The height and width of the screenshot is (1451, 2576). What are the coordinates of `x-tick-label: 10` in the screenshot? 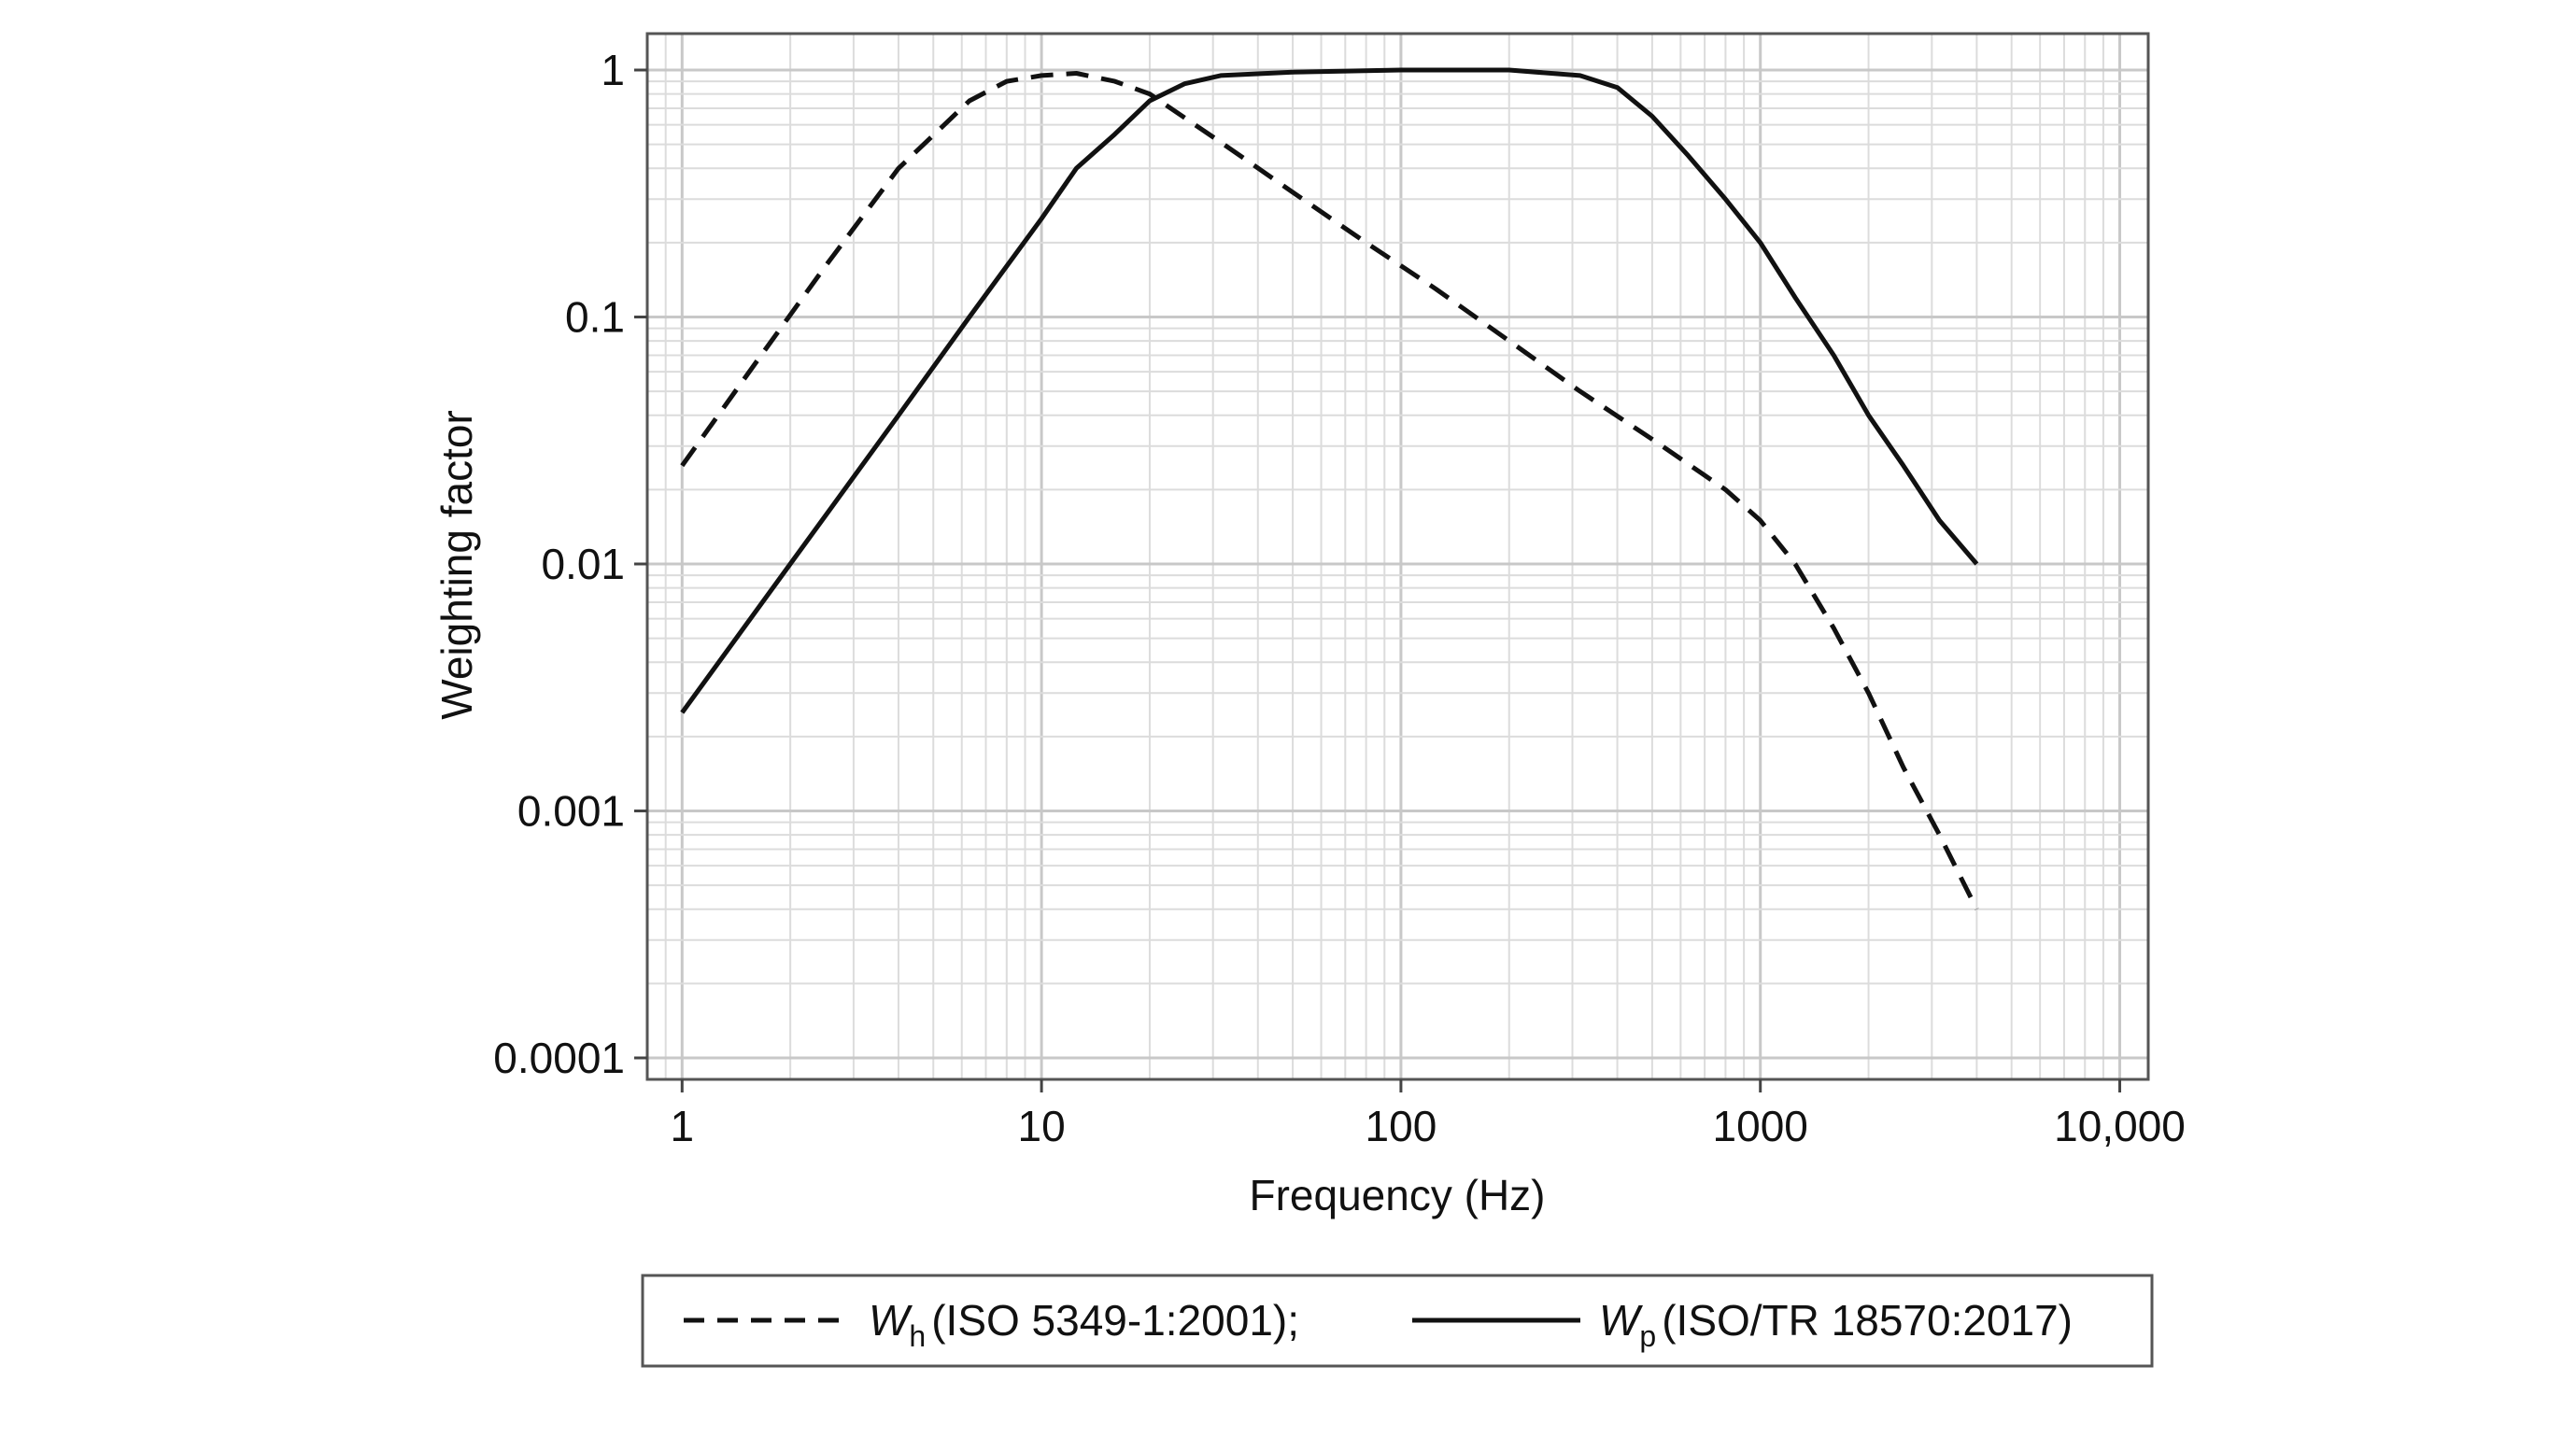 It's located at (1042, 1126).